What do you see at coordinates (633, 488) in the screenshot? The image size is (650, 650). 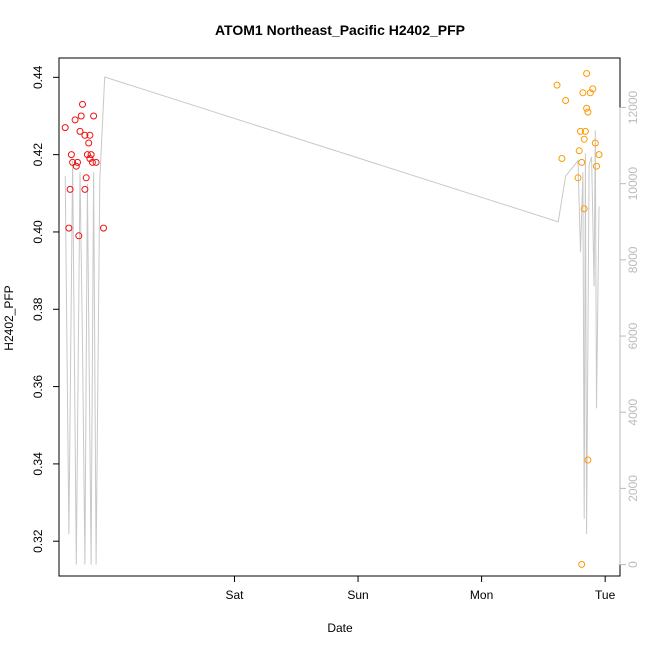 I see `y2-tick-label: 2000` at bounding box center [633, 488].